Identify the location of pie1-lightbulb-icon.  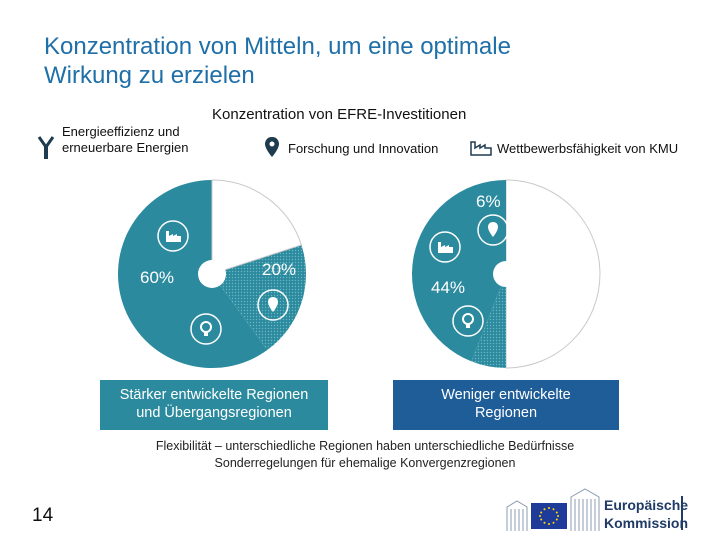
(206, 329).